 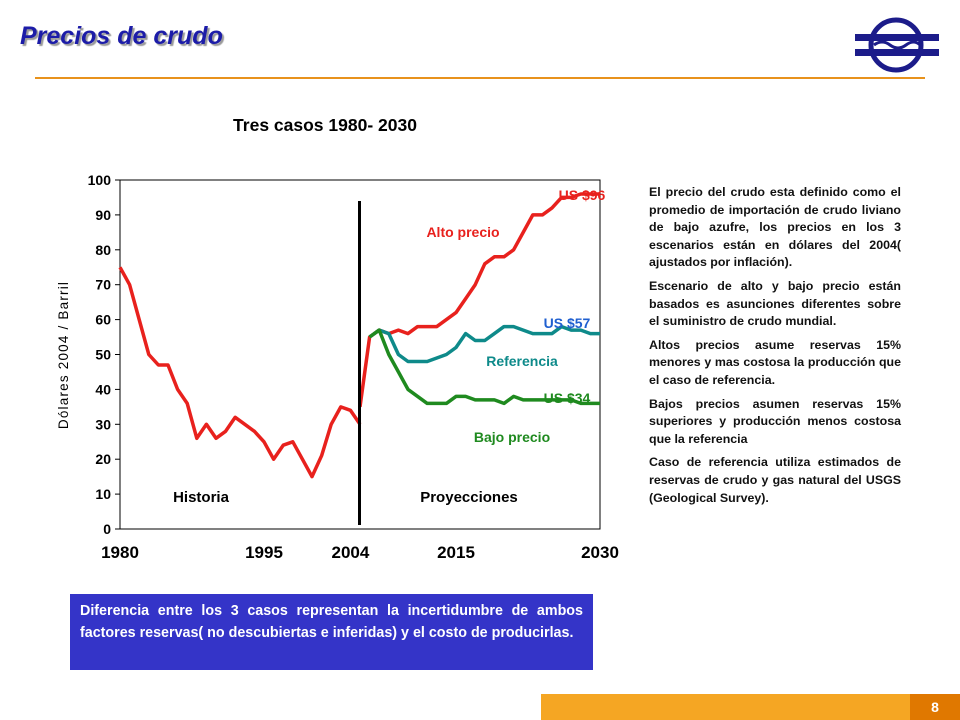 What do you see at coordinates (100, 180) in the screenshot?
I see `y-tick-label: 100` at bounding box center [100, 180].